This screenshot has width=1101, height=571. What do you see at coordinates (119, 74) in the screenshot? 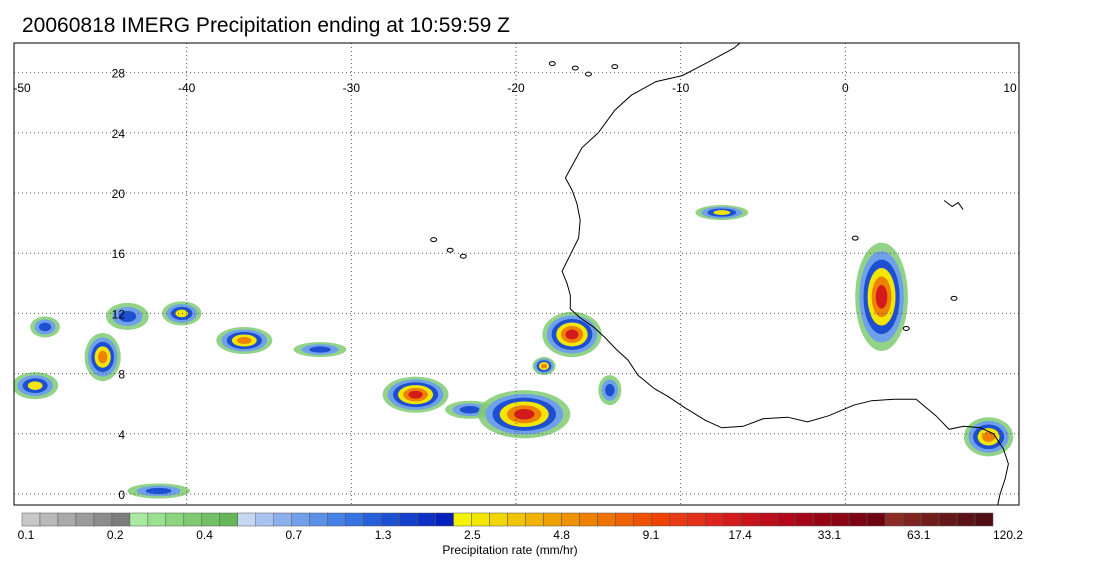
I see `lat-tick-label: 28` at bounding box center [119, 74].